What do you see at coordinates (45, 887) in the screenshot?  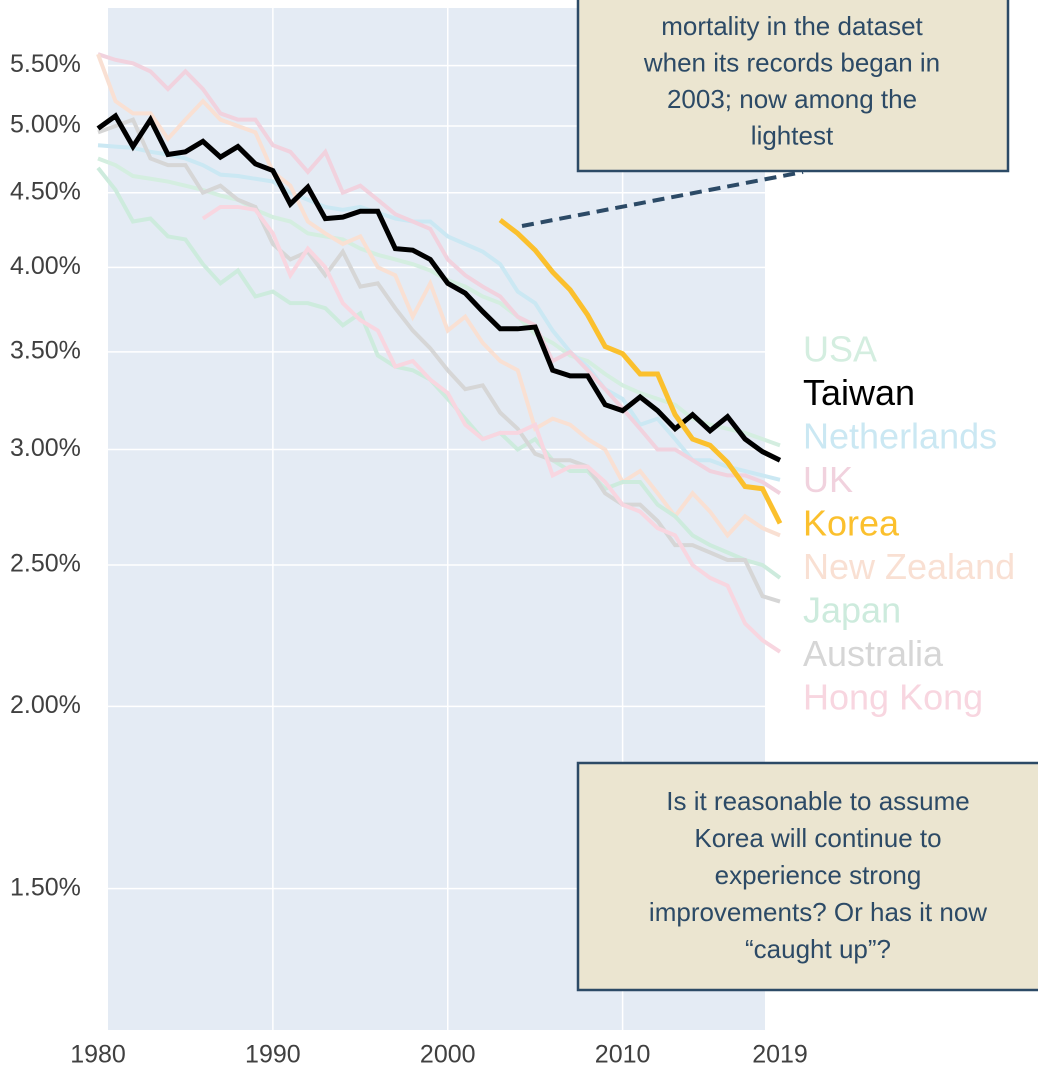 I see `y-tick-label: 1.50%` at bounding box center [45, 887].